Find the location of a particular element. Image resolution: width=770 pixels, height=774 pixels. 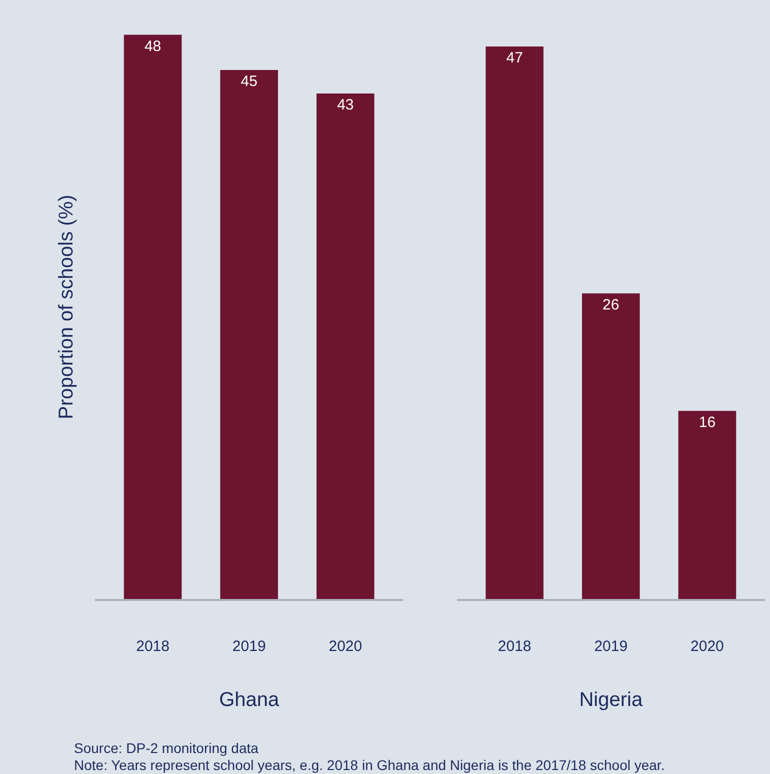

source-note: Source: DP-2 monitoring data is located at coordinates (166, 748).